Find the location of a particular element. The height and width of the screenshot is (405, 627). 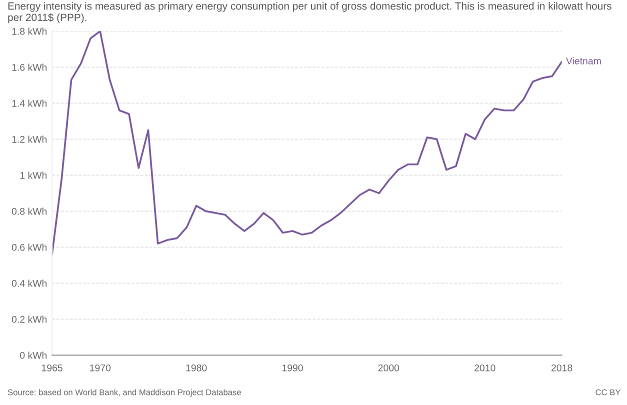

y-tick-label: 1.4 kWh is located at coordinates (29, 103).